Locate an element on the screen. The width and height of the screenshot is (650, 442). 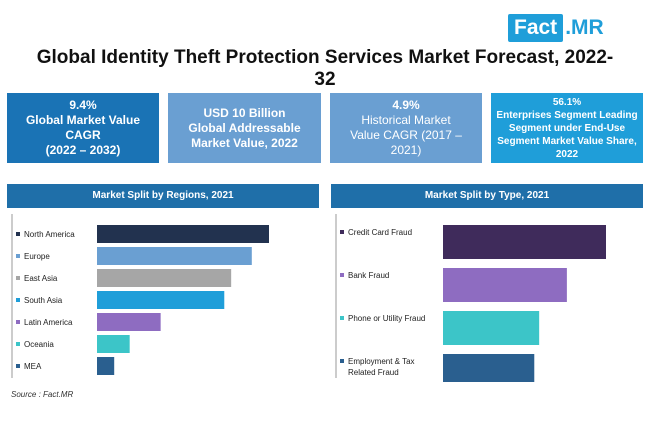
source-note: Source : Fact.MR is located at coordinates (42, 394).